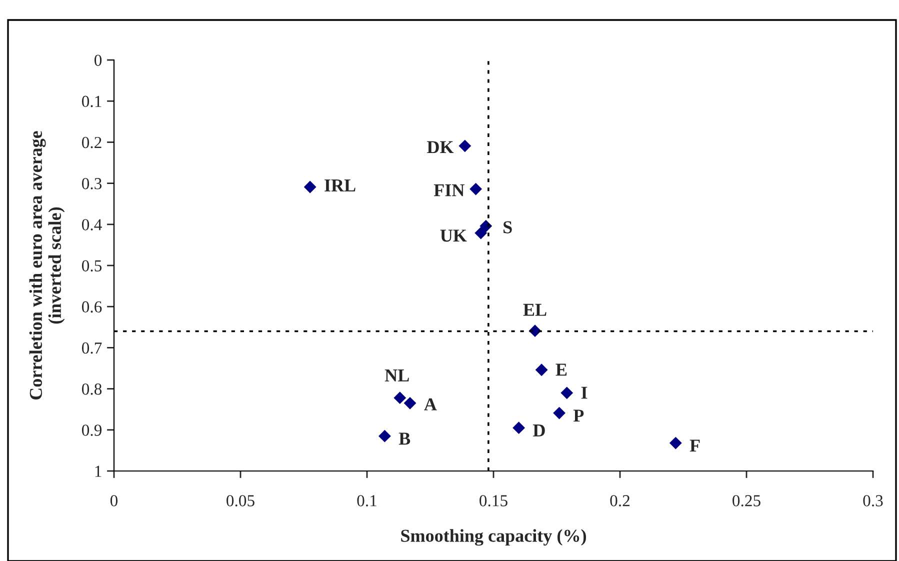  Describe the element at coordinates (92, 266) in the screenshot. I see `y-tick-label: 0.5` at that location.